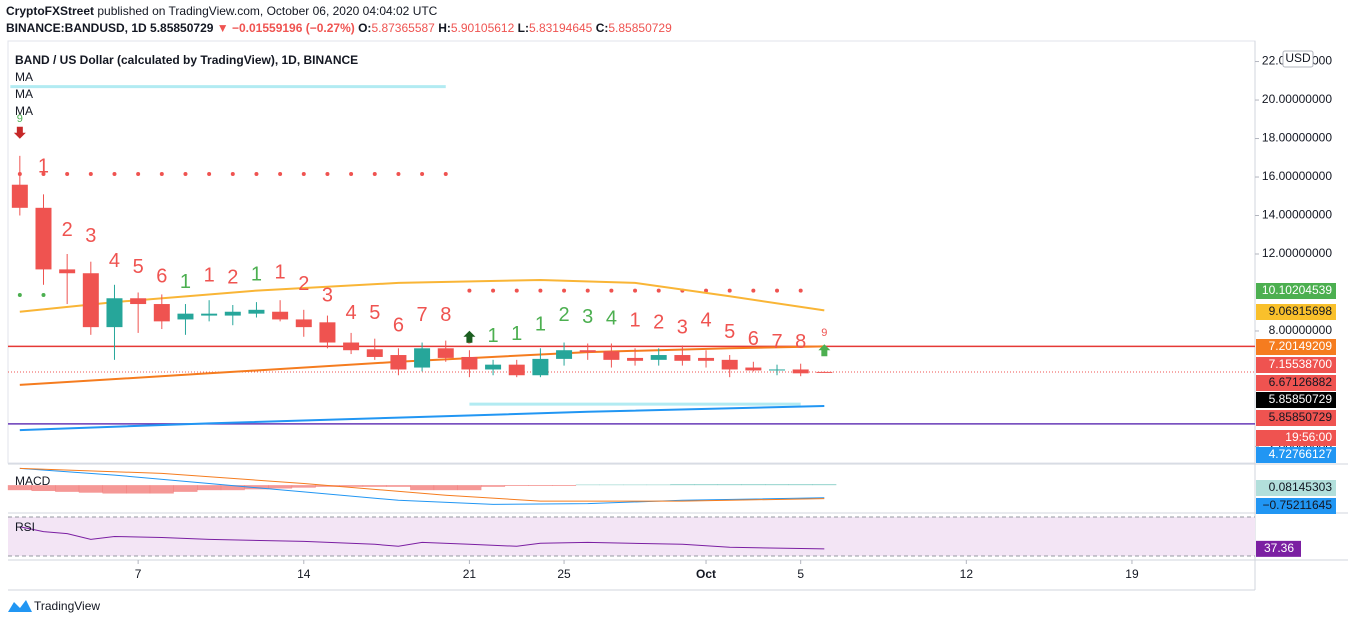  Describe the element at coordinates (967, 574) in the screenshot. I see `x-tick-label: 12` at that location.